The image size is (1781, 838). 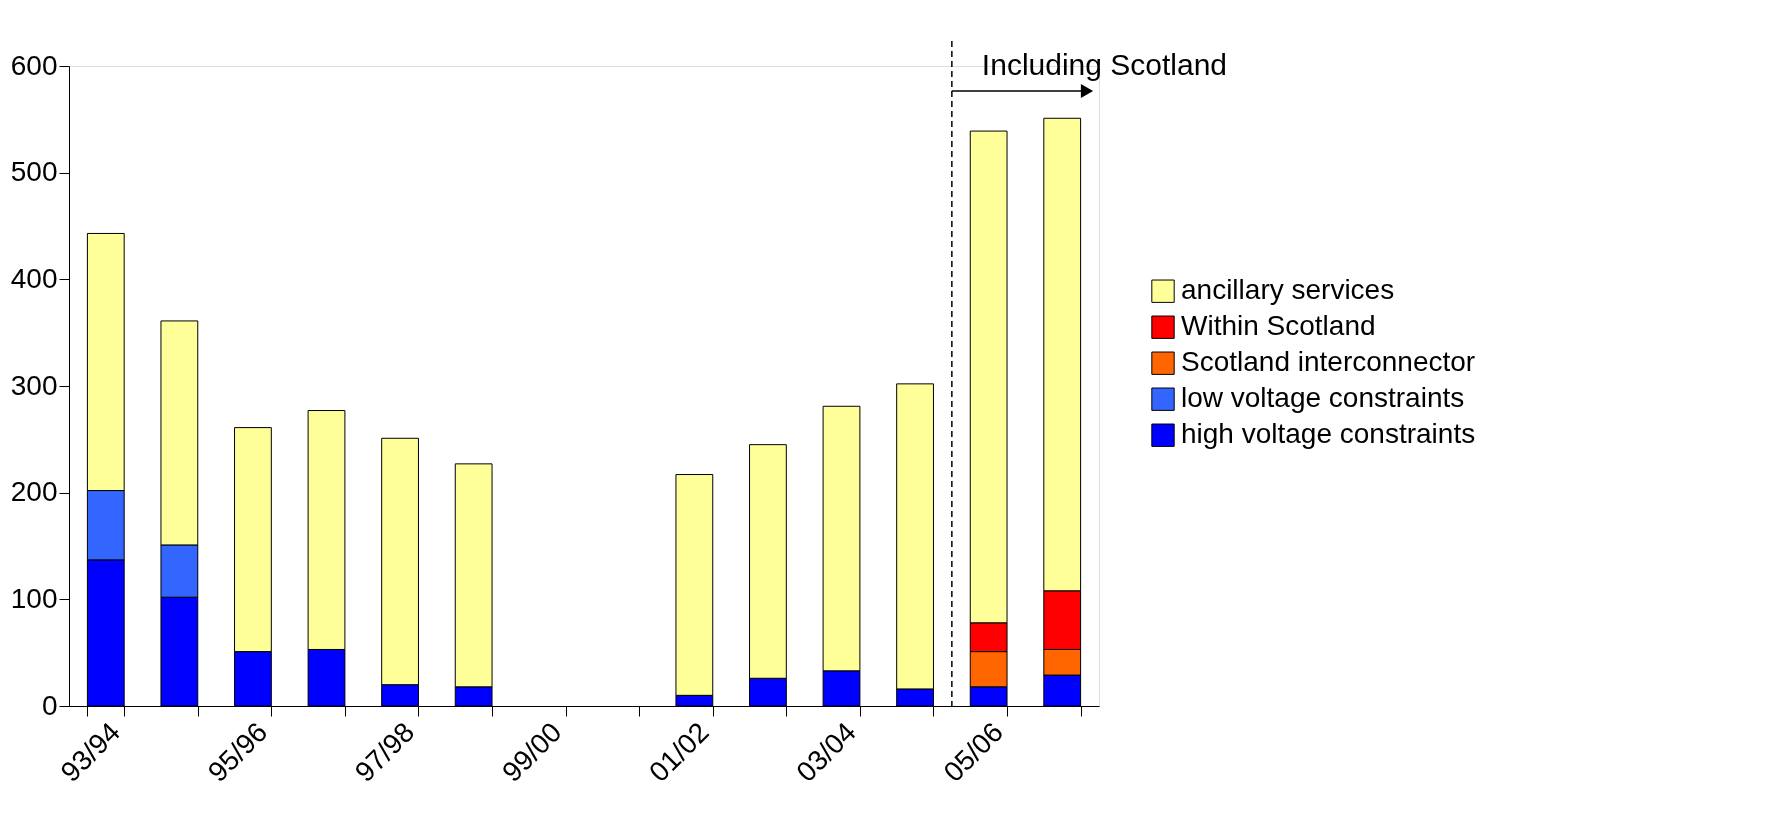 I want to click on legend-label: ancillary services, so click(x=1288, y=290).